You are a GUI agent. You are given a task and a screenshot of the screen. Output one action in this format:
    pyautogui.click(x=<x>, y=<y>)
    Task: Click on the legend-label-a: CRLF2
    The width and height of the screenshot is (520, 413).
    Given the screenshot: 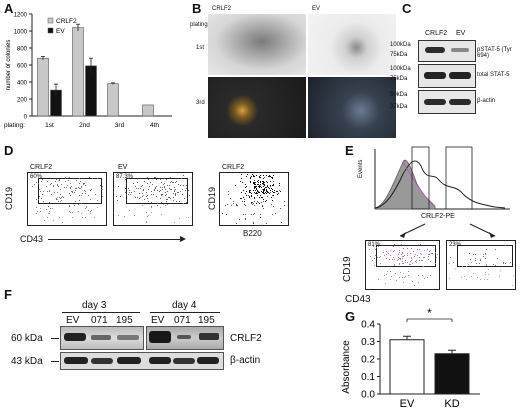 What is the action you would take?
    pyautogui.click(x=66, y=21)
    